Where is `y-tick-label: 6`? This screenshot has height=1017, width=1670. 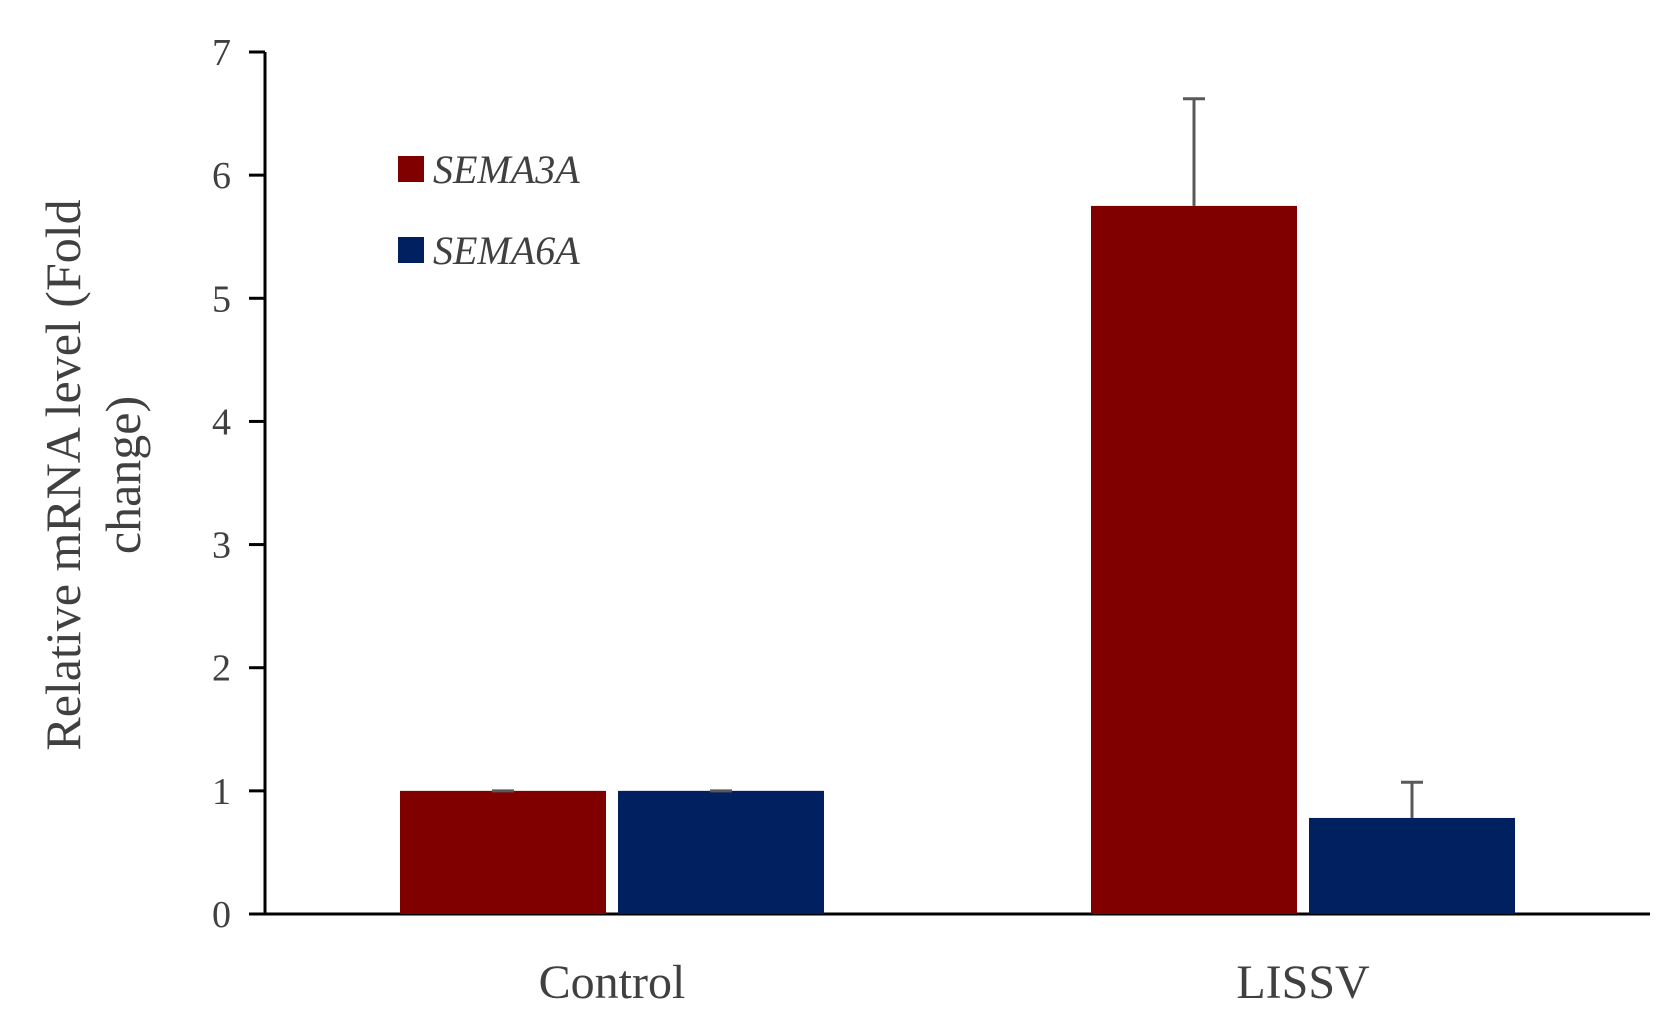 y-tick-label: 6 is located at coordinates (221, 176).